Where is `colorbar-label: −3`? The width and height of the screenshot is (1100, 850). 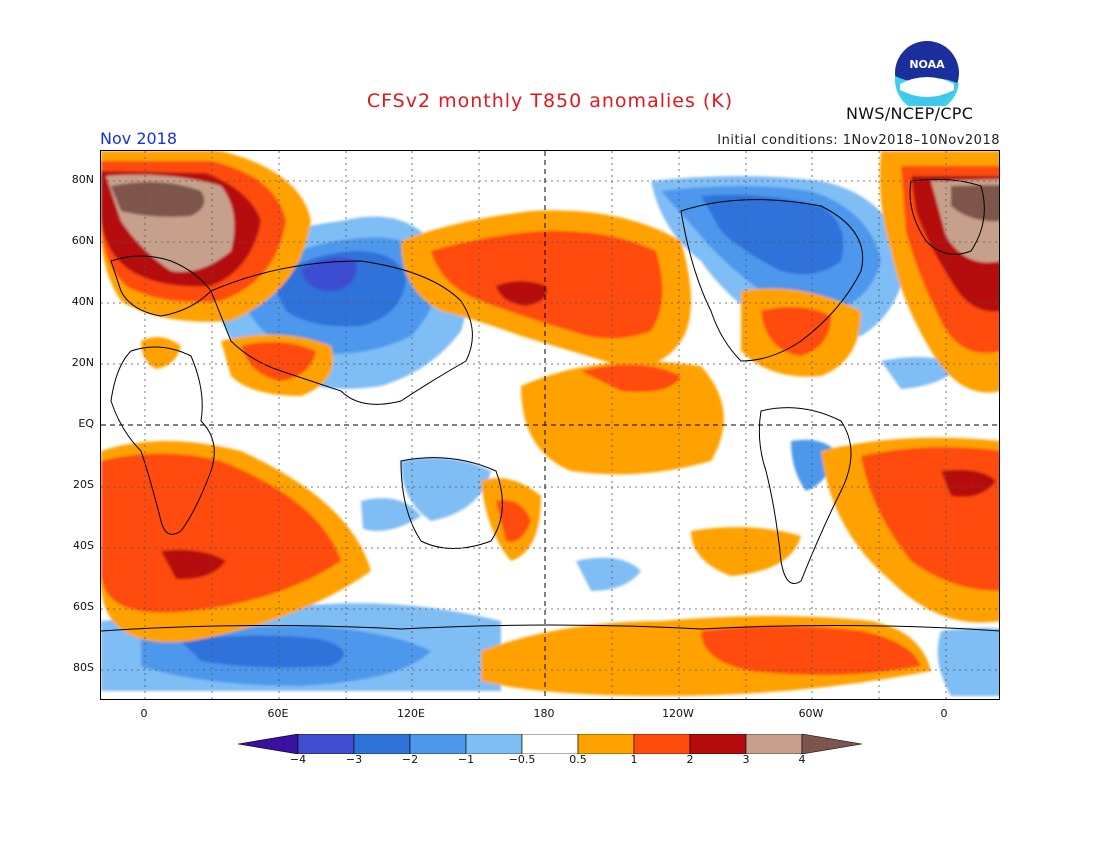 colorbar-label: −3 is located at coordinates (354, 759).